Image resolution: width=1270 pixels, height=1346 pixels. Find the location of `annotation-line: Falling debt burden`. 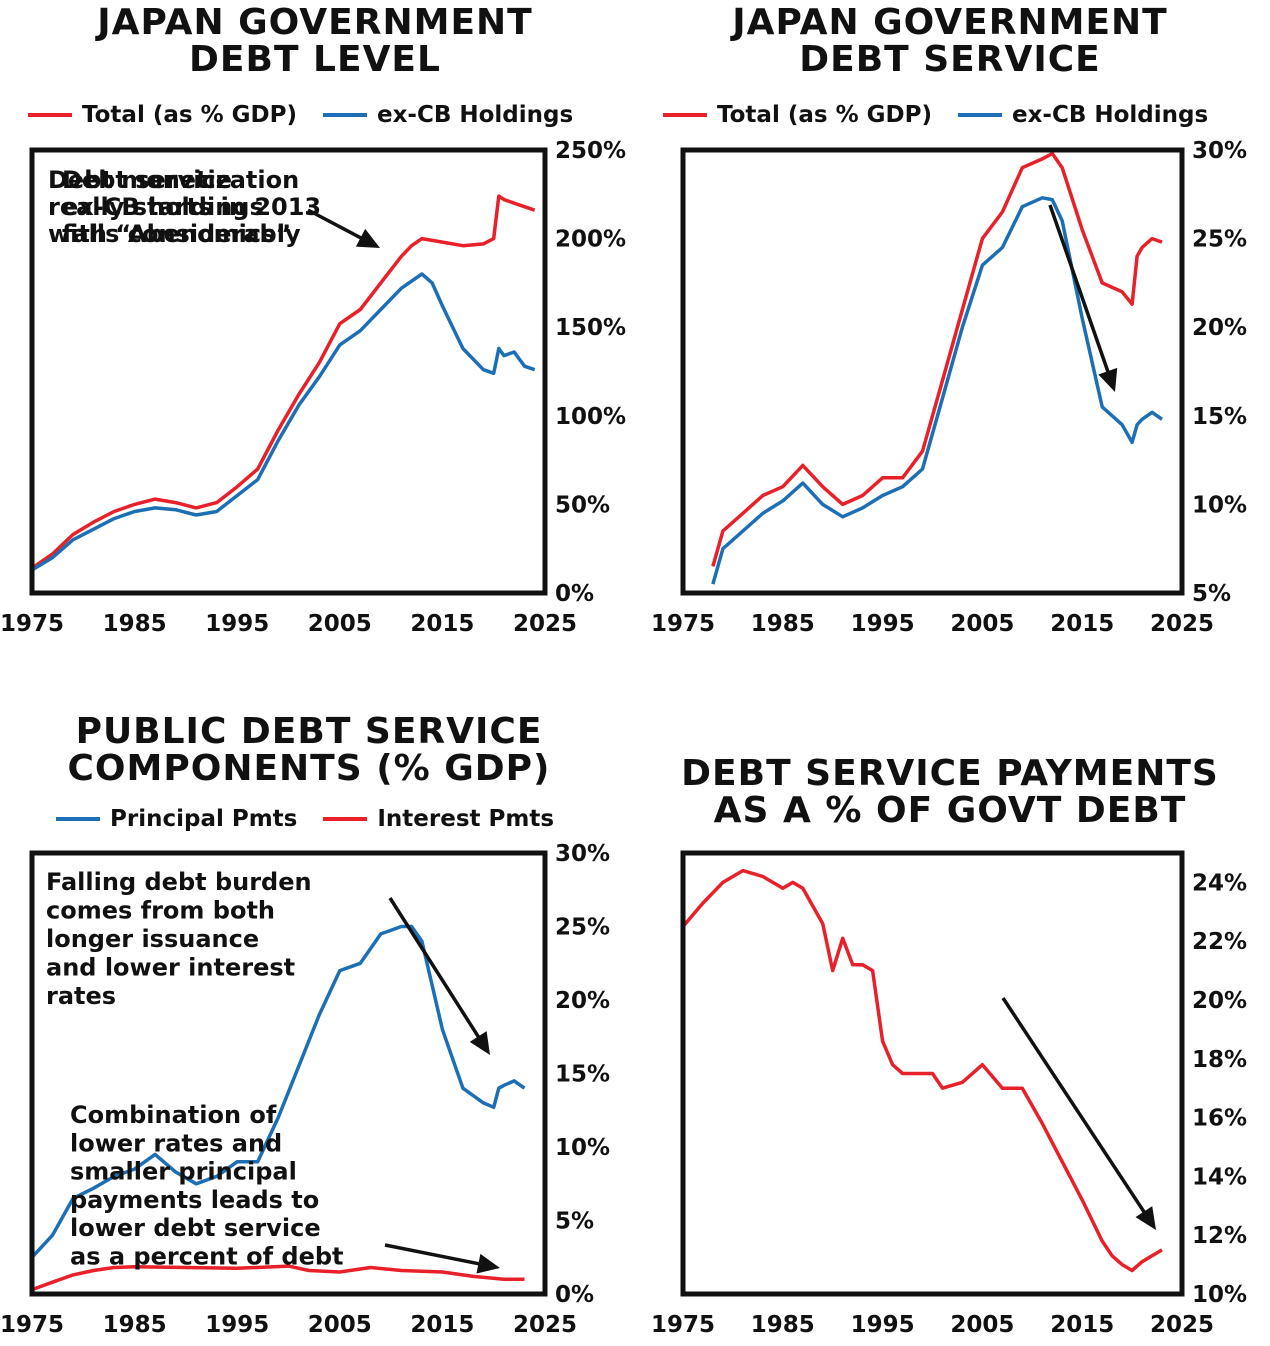

annotation-line: Falling debt burden is located at coordinates (179, 882).